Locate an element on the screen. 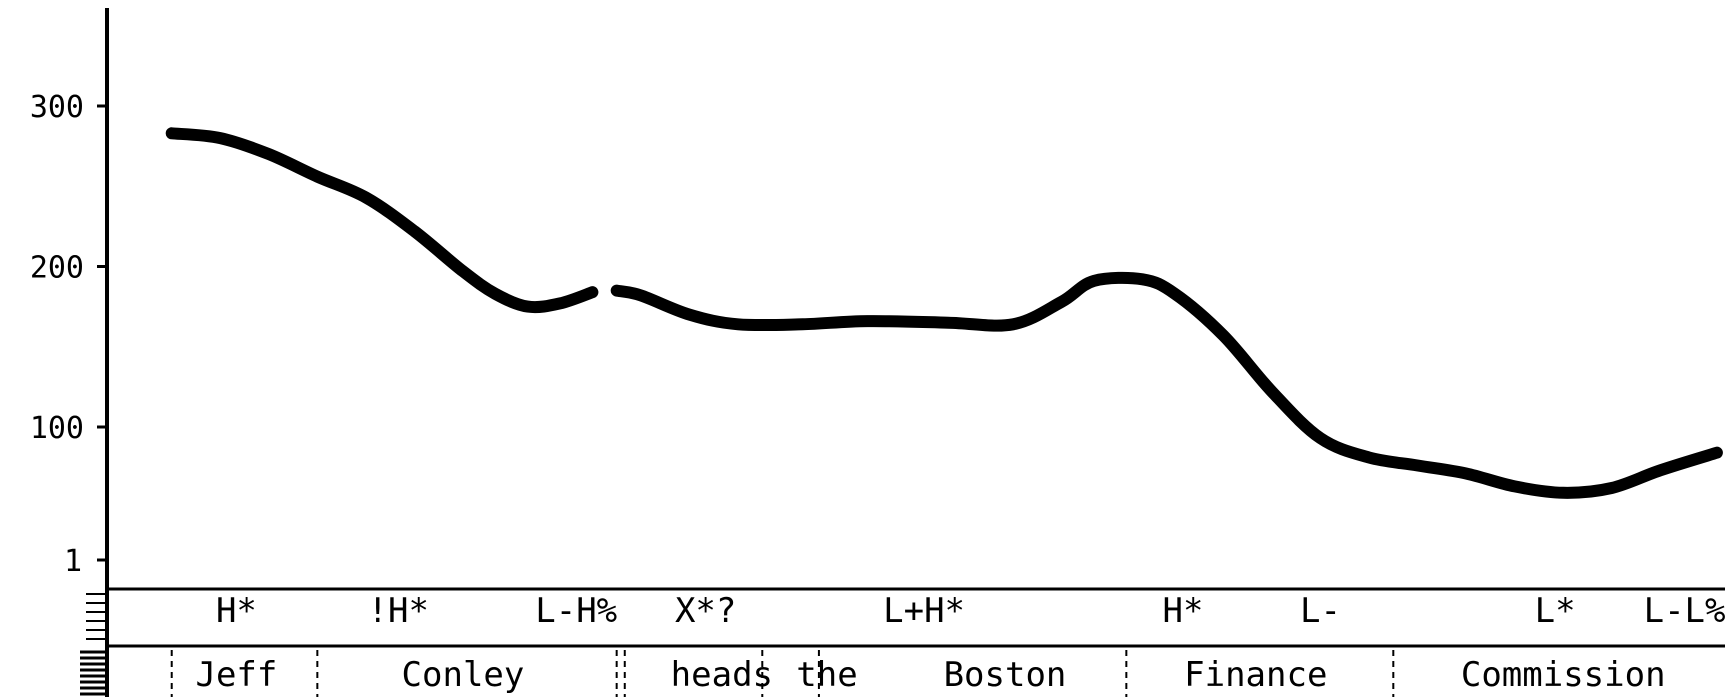 The width and height of the screenshot is (1725, 697). y-tick-label: 1 is located at coordinates (73, 561).